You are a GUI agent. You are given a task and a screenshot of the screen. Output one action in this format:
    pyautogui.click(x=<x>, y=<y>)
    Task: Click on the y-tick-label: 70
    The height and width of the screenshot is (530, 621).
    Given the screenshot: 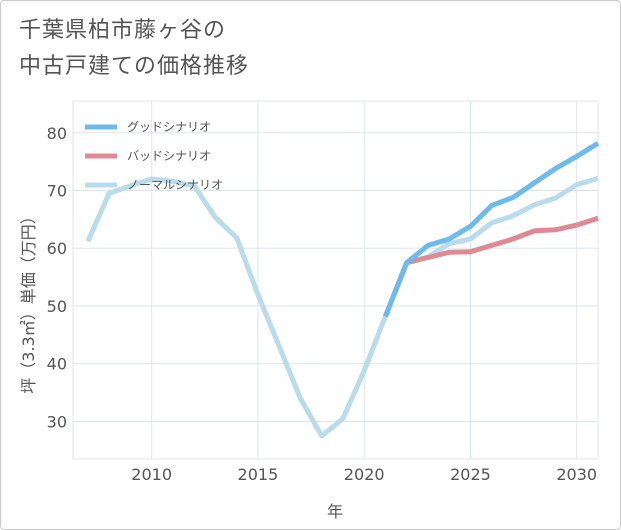 What is the action you would take?
    pyautogui.click(x=57, y=191)
    